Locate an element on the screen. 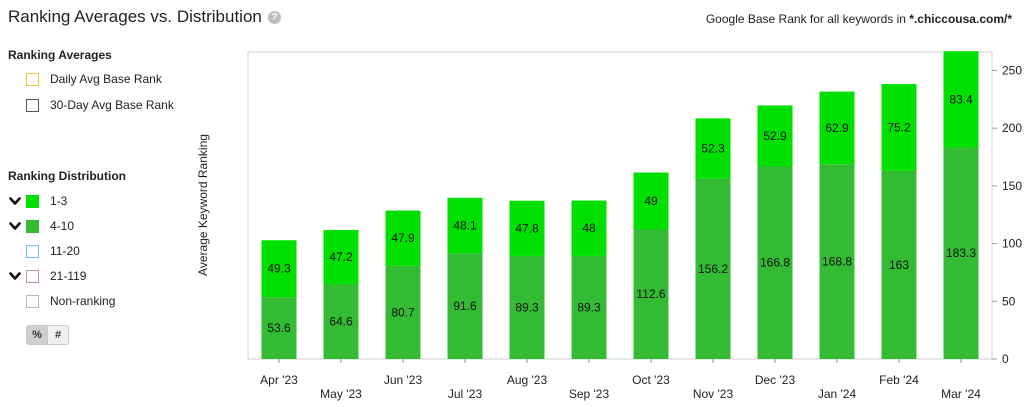  legend-label: Non-ranking is located at coordinates (83, 301).